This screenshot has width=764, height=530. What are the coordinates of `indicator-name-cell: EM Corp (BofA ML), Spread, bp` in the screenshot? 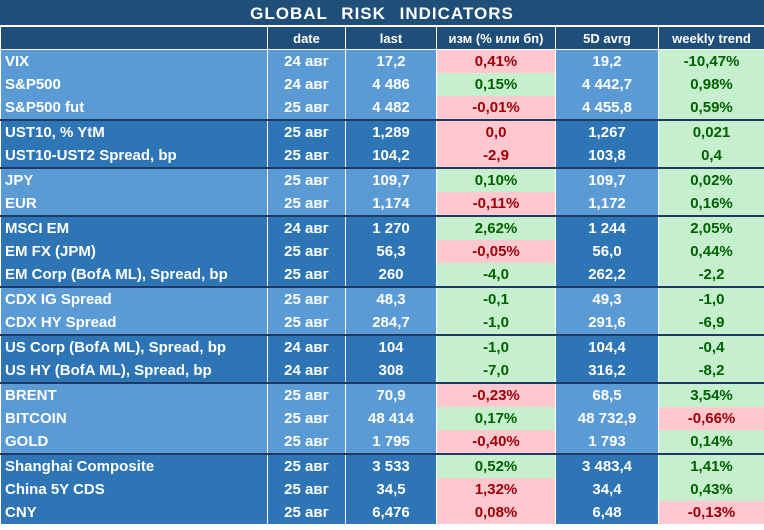 It's located at (134, 275).